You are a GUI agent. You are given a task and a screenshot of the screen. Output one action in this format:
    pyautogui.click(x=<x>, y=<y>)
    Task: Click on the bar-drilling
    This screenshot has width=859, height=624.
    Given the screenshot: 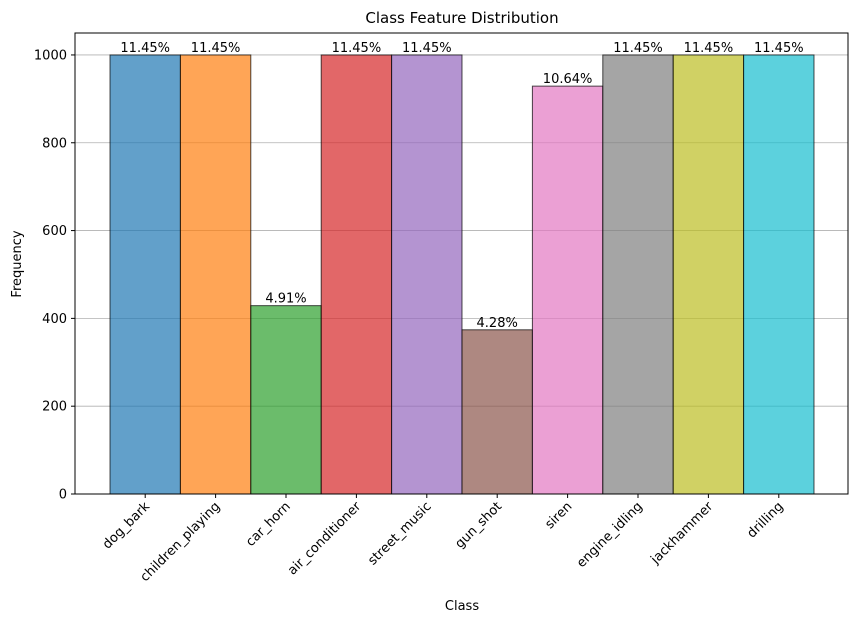 What is the action you would take?
    pyautogui.click(x=779, y=274)
    